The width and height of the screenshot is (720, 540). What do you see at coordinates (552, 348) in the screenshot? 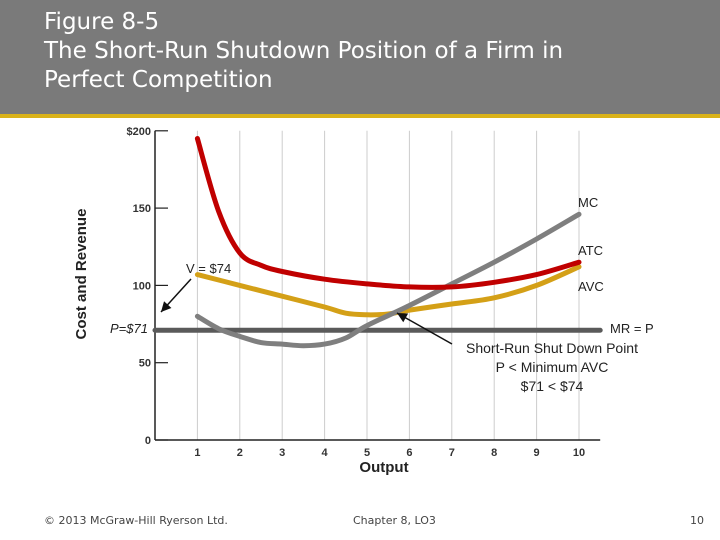
I see `shutdown-note-line: Short-Run Shut Down Point` at bounding box center [552, 348].